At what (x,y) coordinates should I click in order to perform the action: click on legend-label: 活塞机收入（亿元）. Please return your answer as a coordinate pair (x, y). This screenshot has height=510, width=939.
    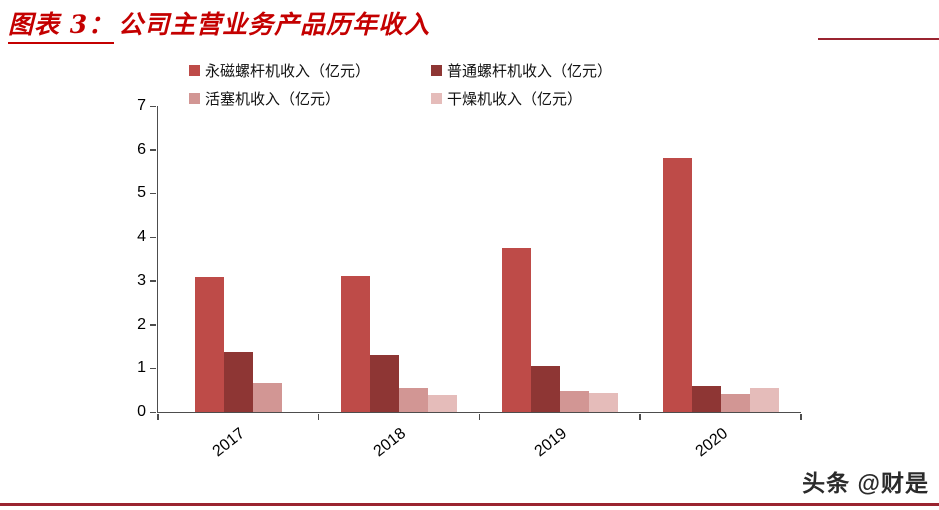
    Looking at the image, I should click on (273, 99).